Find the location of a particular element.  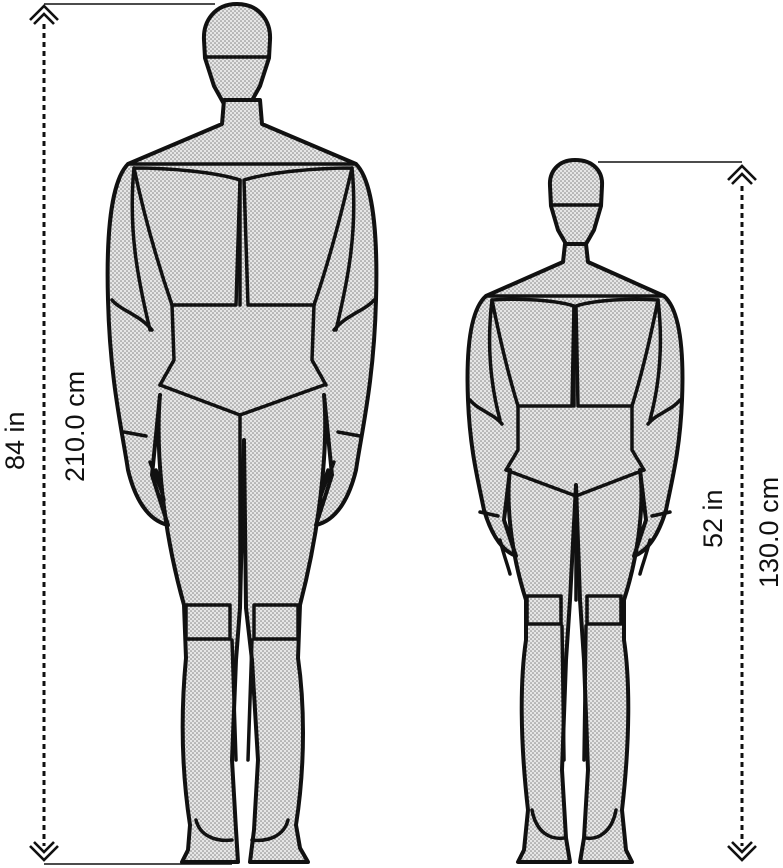

short-height-cm-label: 130.0 cm is located at coordinates (768, 532).